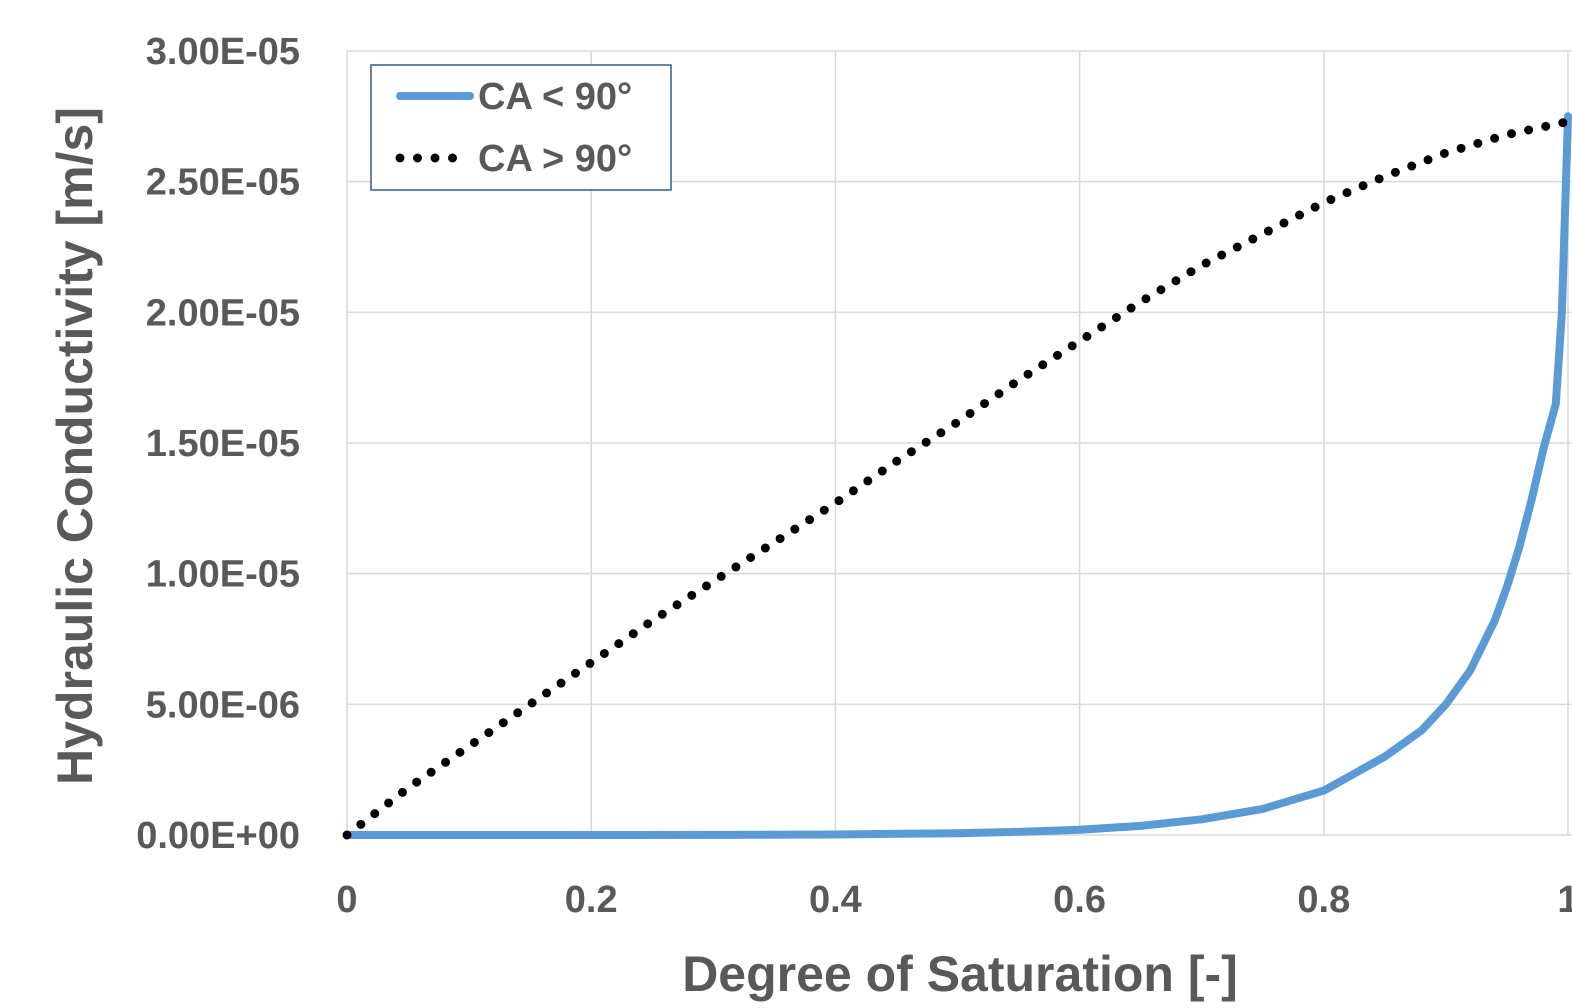 Image resolution: width=1572 pixels, height=1008 pixels. I want to click on x-tick-label: 0.4, so click(835, 900).